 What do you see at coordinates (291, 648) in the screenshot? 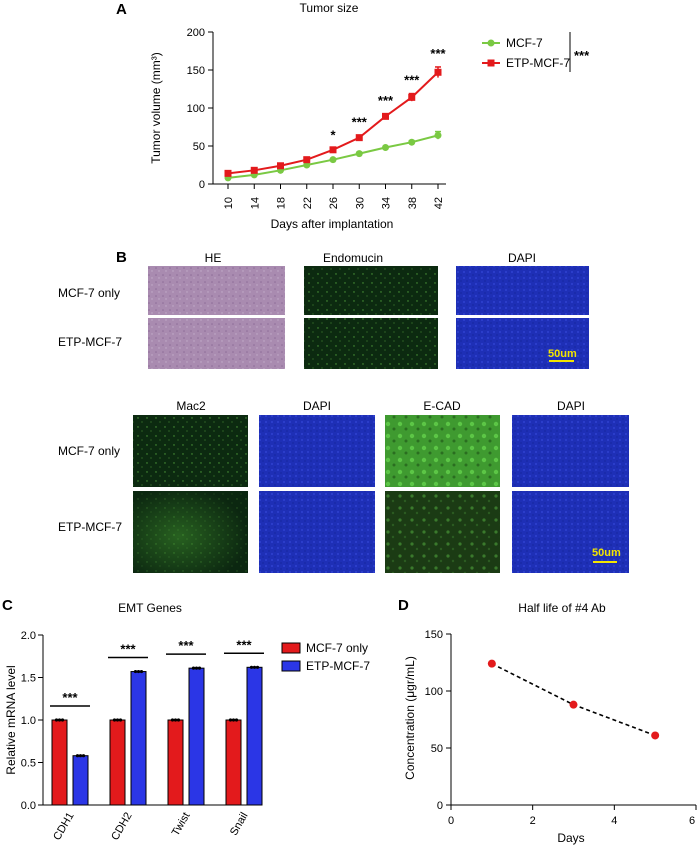
I see `legend-swatch-mcf7-only` at bounding box center [291, 648].